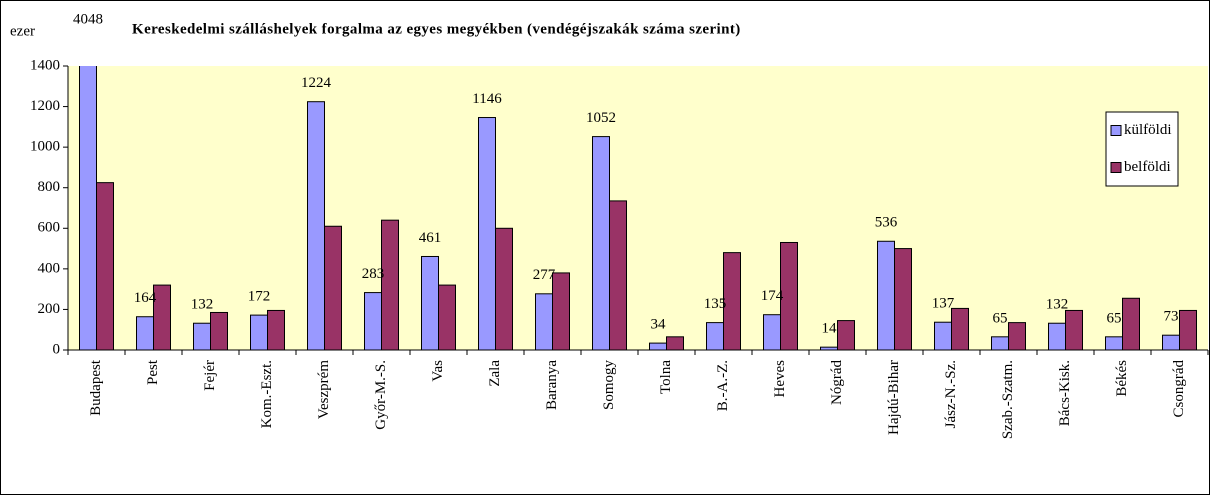 The width and height of the screenshot is (1210, 495). What do you see at coordinates (1179, 389) in the screenshot?
I see `x-tick-label: Csongrád` at bounding box center [1179, 389].